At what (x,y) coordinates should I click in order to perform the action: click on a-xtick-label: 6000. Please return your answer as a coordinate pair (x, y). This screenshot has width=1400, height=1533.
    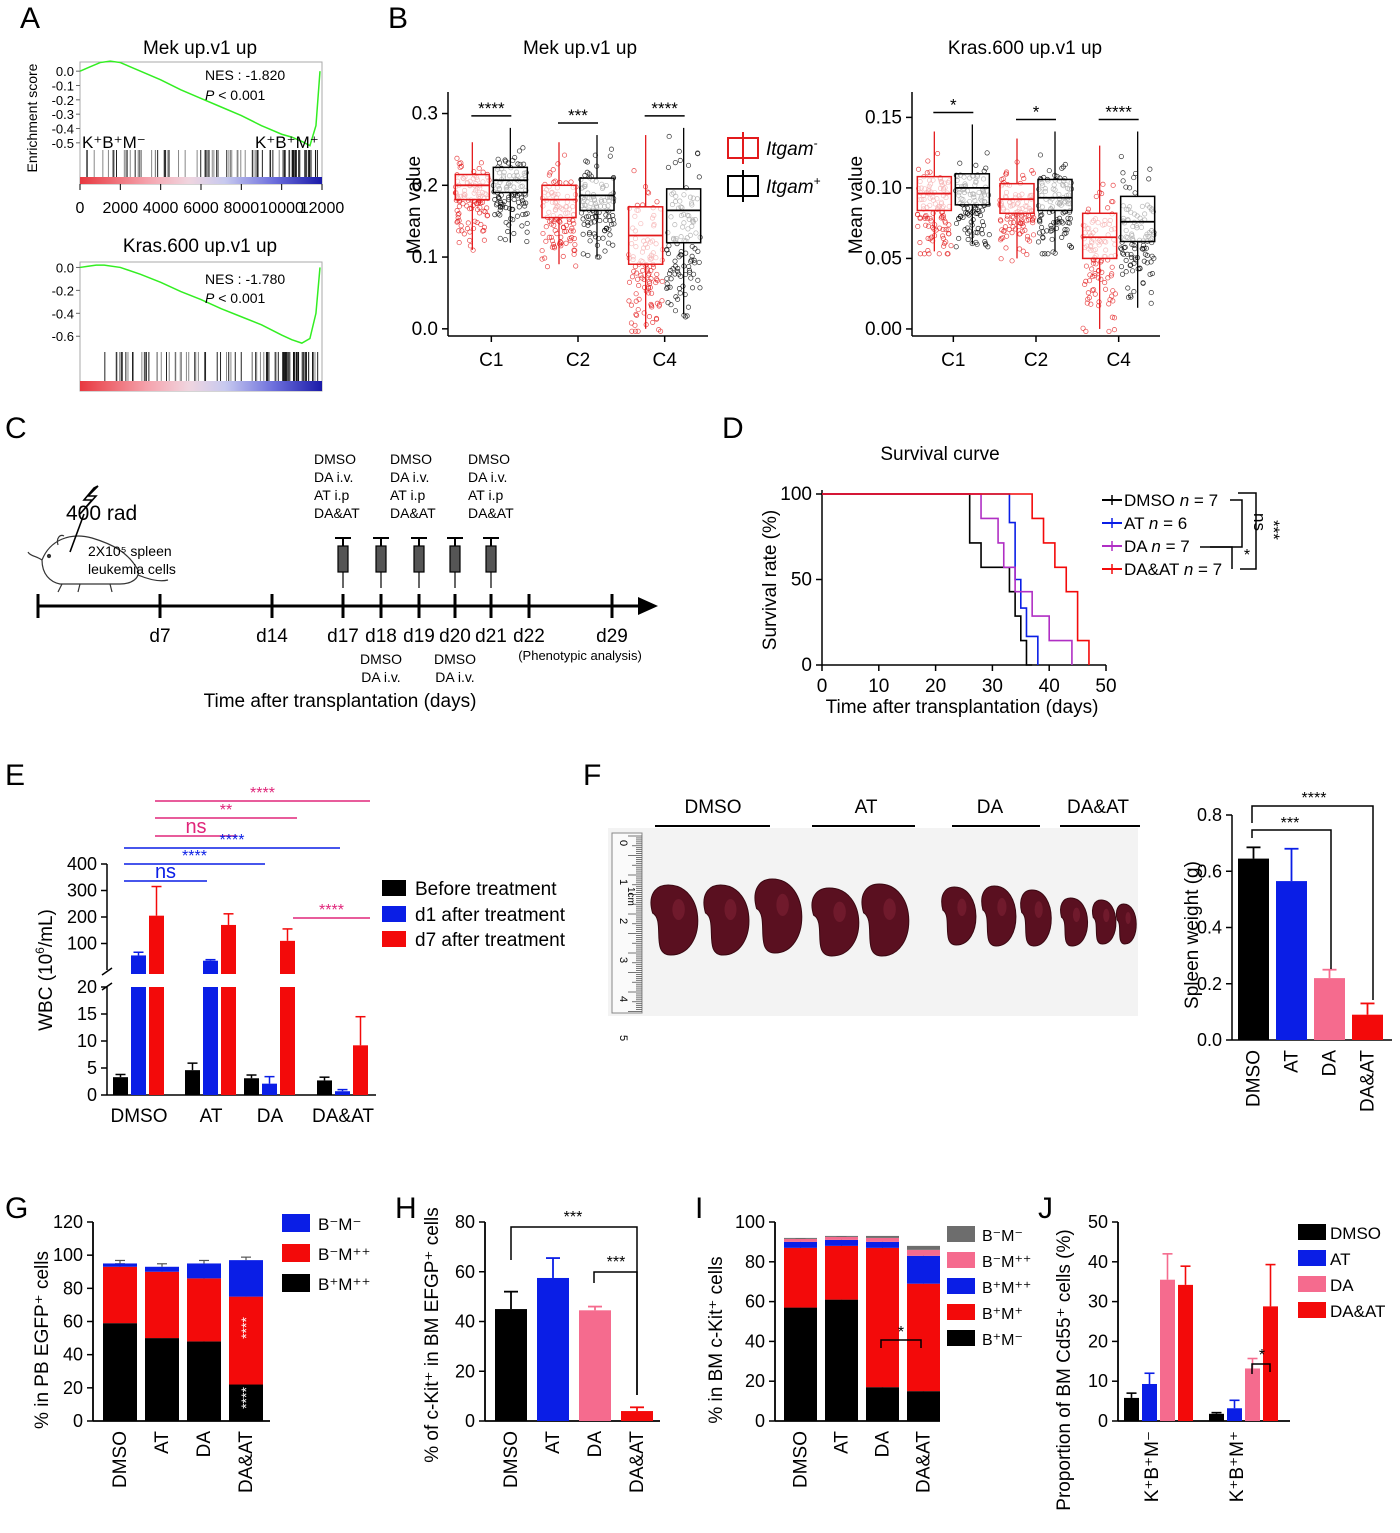
    Looking at the image, I should click on (201, 208).